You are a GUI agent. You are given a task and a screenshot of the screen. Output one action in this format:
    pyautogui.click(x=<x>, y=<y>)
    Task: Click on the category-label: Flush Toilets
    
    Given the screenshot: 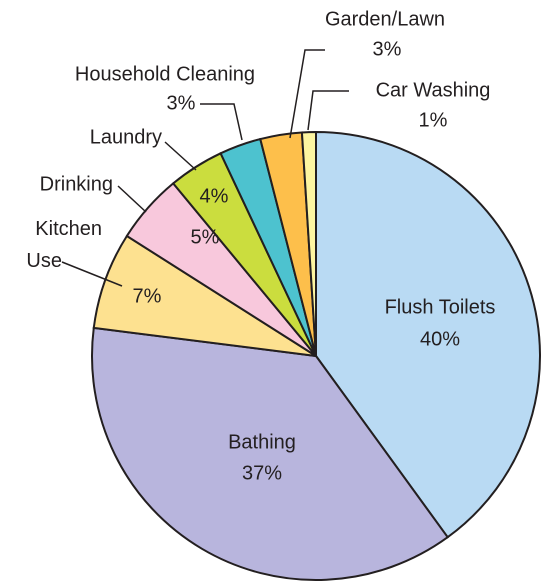 What is the action you would take?
    pyautogui.click(x=440, y=307)
    